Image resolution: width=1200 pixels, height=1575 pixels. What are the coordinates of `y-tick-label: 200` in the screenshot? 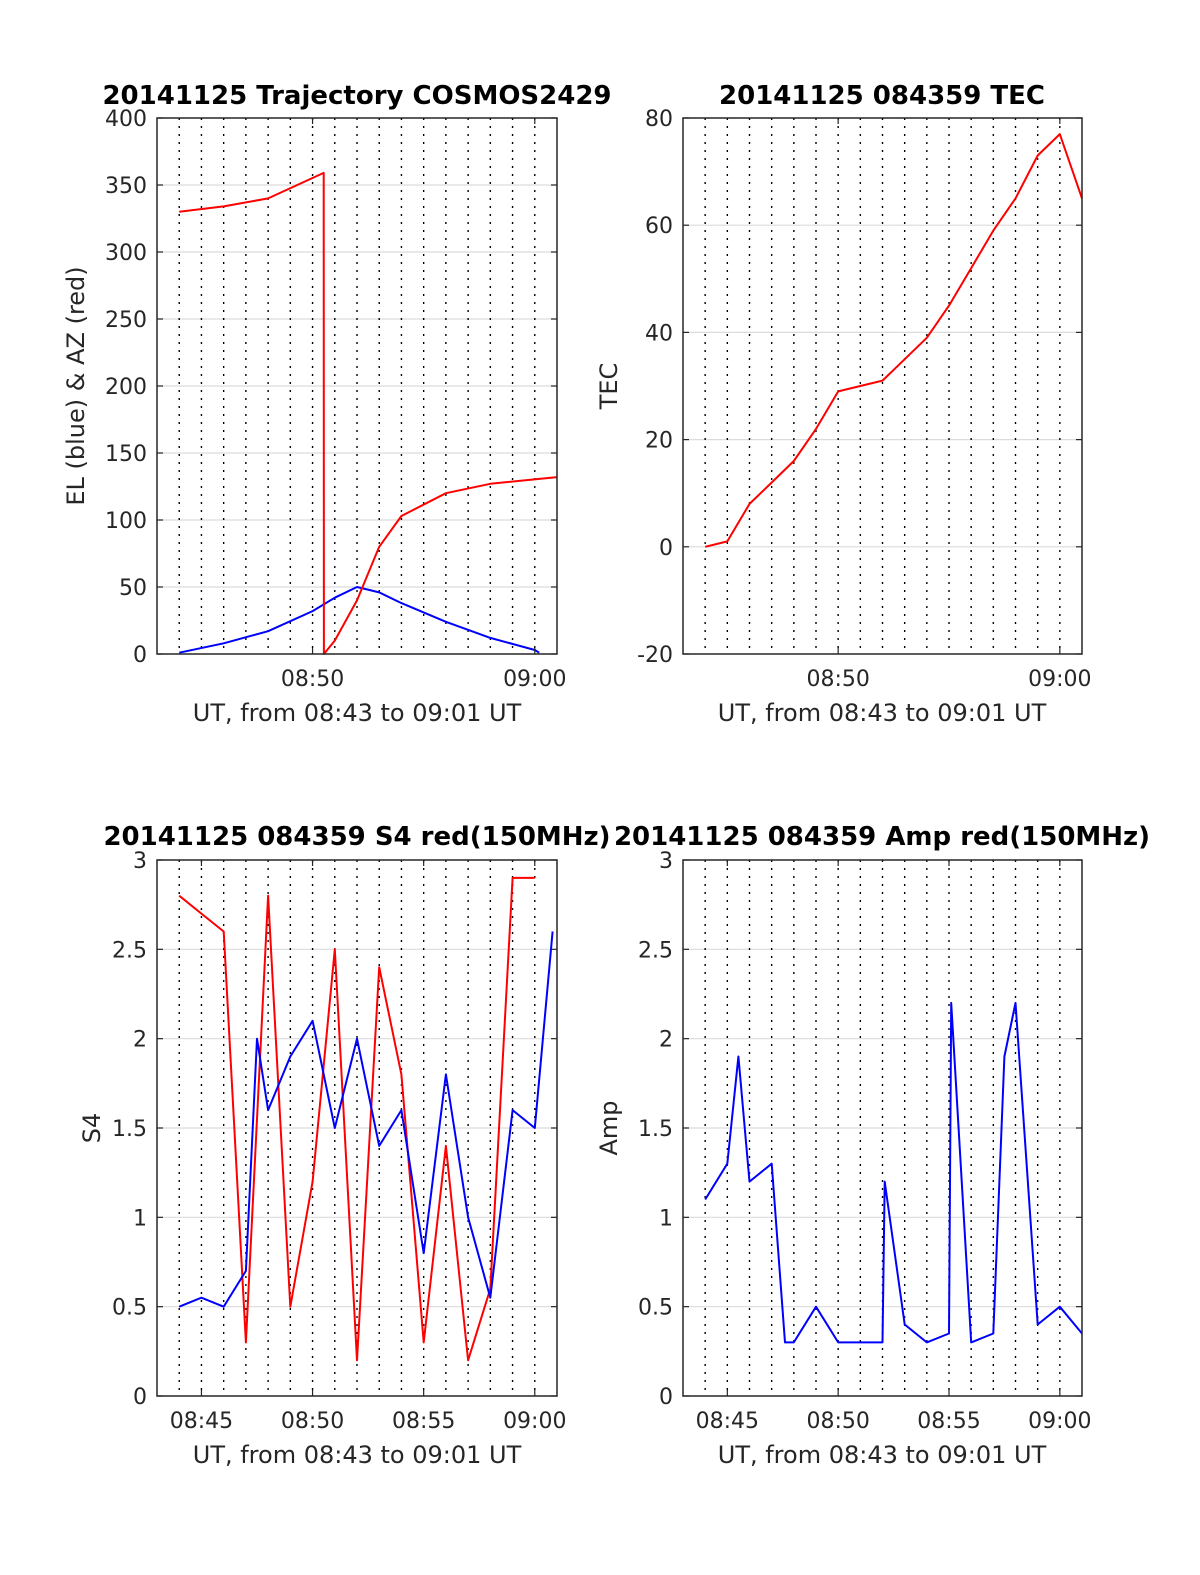 It's located at (126, 387).